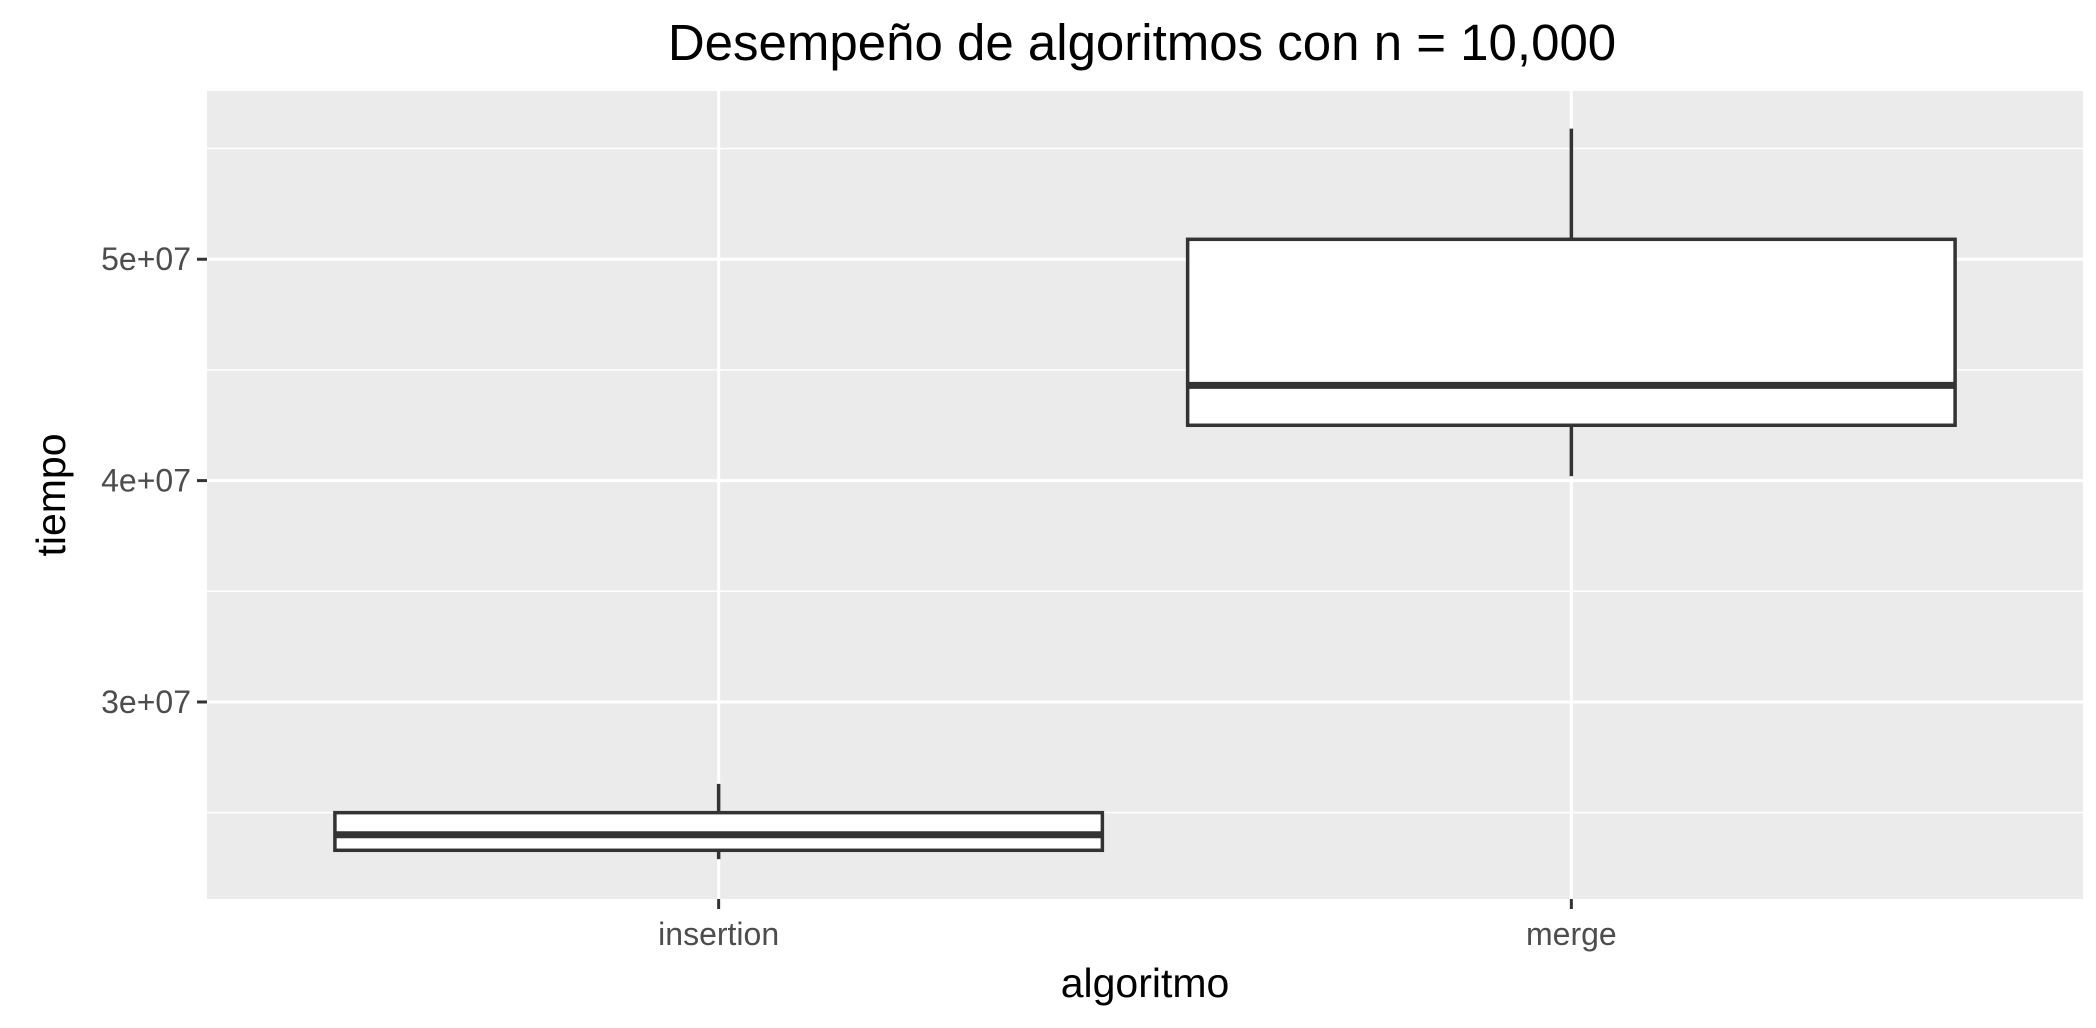 The image size is (2096, 1028). I want to click on box-iqr, so click(1571, 332).